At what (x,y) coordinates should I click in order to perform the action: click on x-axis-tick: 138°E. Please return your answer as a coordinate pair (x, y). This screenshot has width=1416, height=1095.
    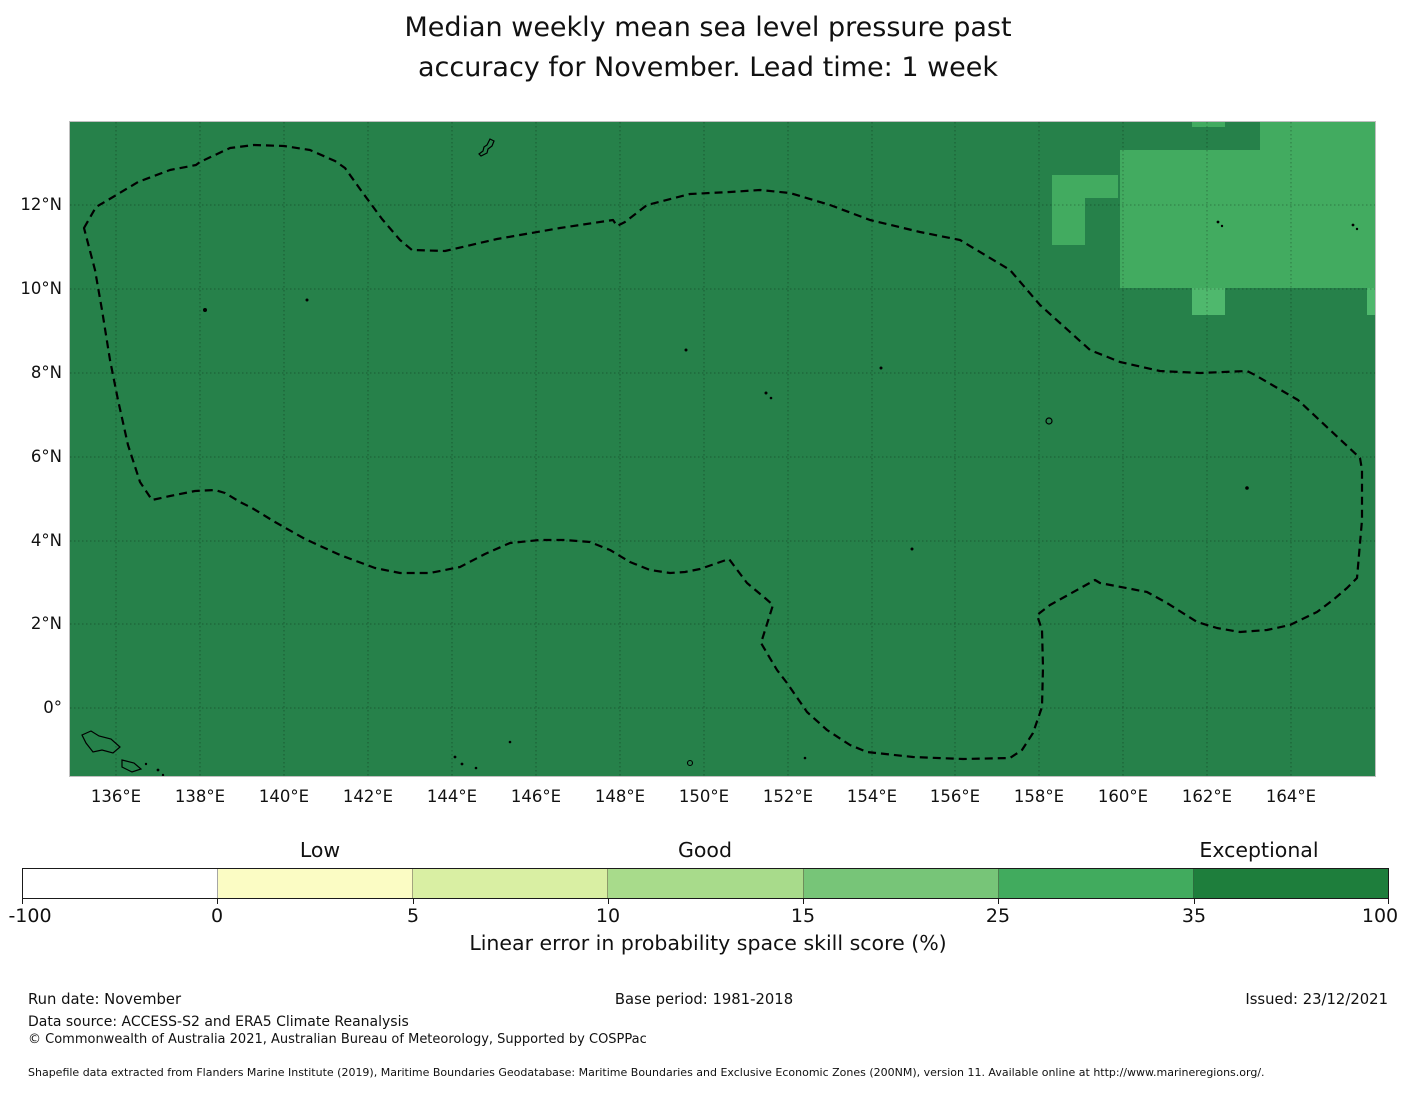
    Looking at the image, I should click on (200, 796).